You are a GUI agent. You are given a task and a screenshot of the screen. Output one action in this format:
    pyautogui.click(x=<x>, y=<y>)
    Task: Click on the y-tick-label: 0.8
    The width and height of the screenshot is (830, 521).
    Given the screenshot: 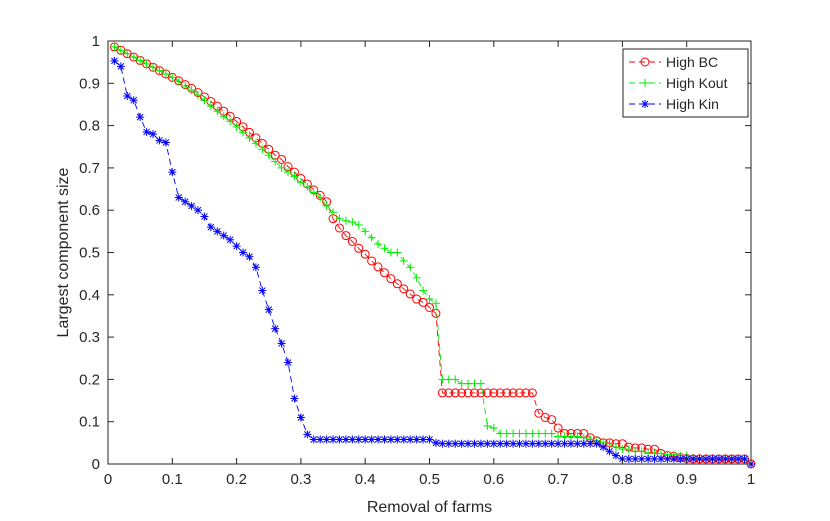 What is the action you would take?
    pyautogui.click(x=89, y=126)
    